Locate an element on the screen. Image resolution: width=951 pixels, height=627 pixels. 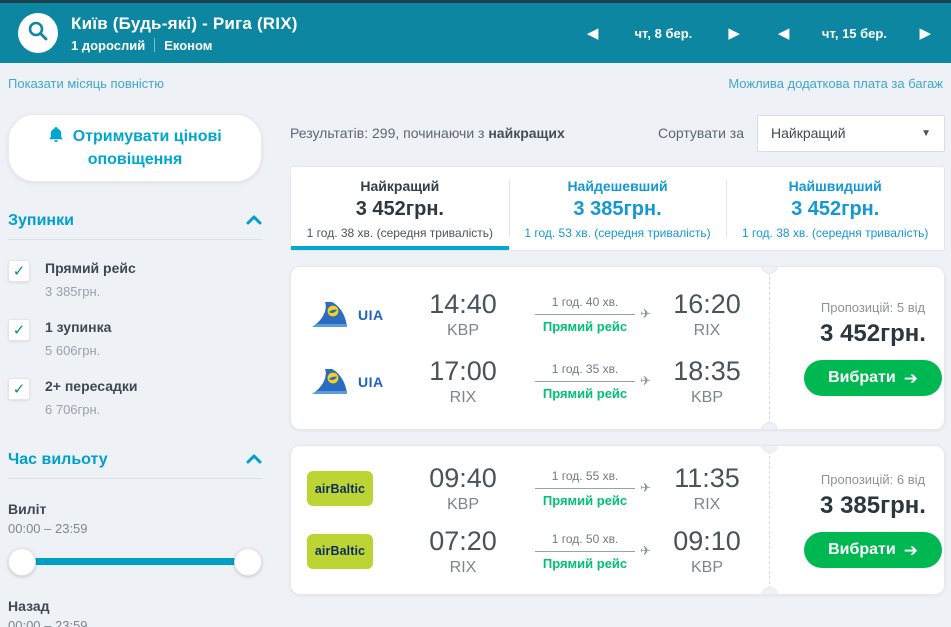
arrival-time: 09:10 is located at coordinates (707, 540).